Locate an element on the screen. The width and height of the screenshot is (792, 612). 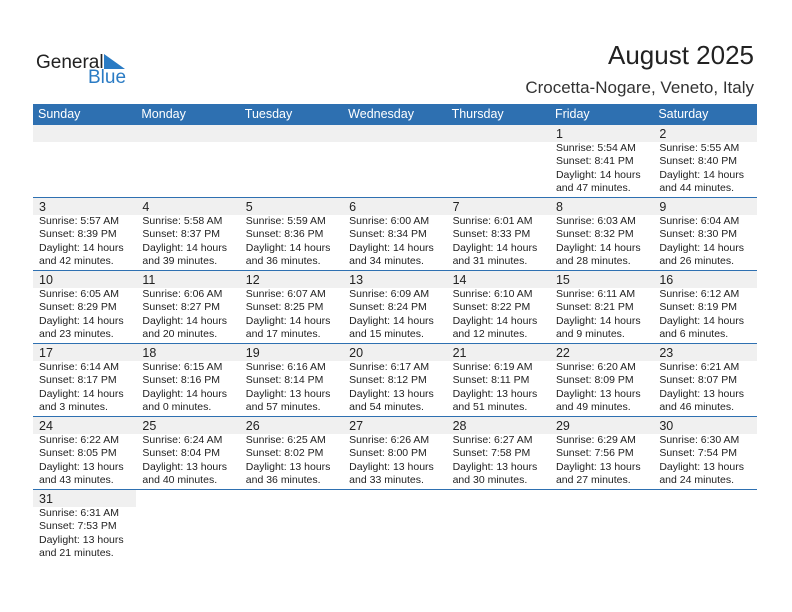
sunset-text: Sunset: 8:40 PM is located at coordinates (698, 161).